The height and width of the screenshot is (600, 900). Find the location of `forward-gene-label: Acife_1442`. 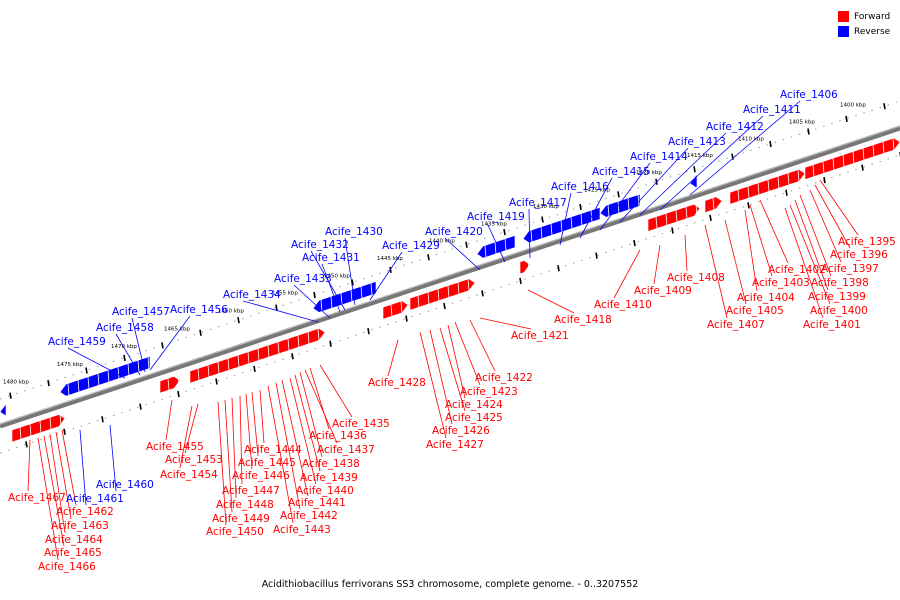

forward-gene-label: Acife_1442 is located at coordinates (309, 516).